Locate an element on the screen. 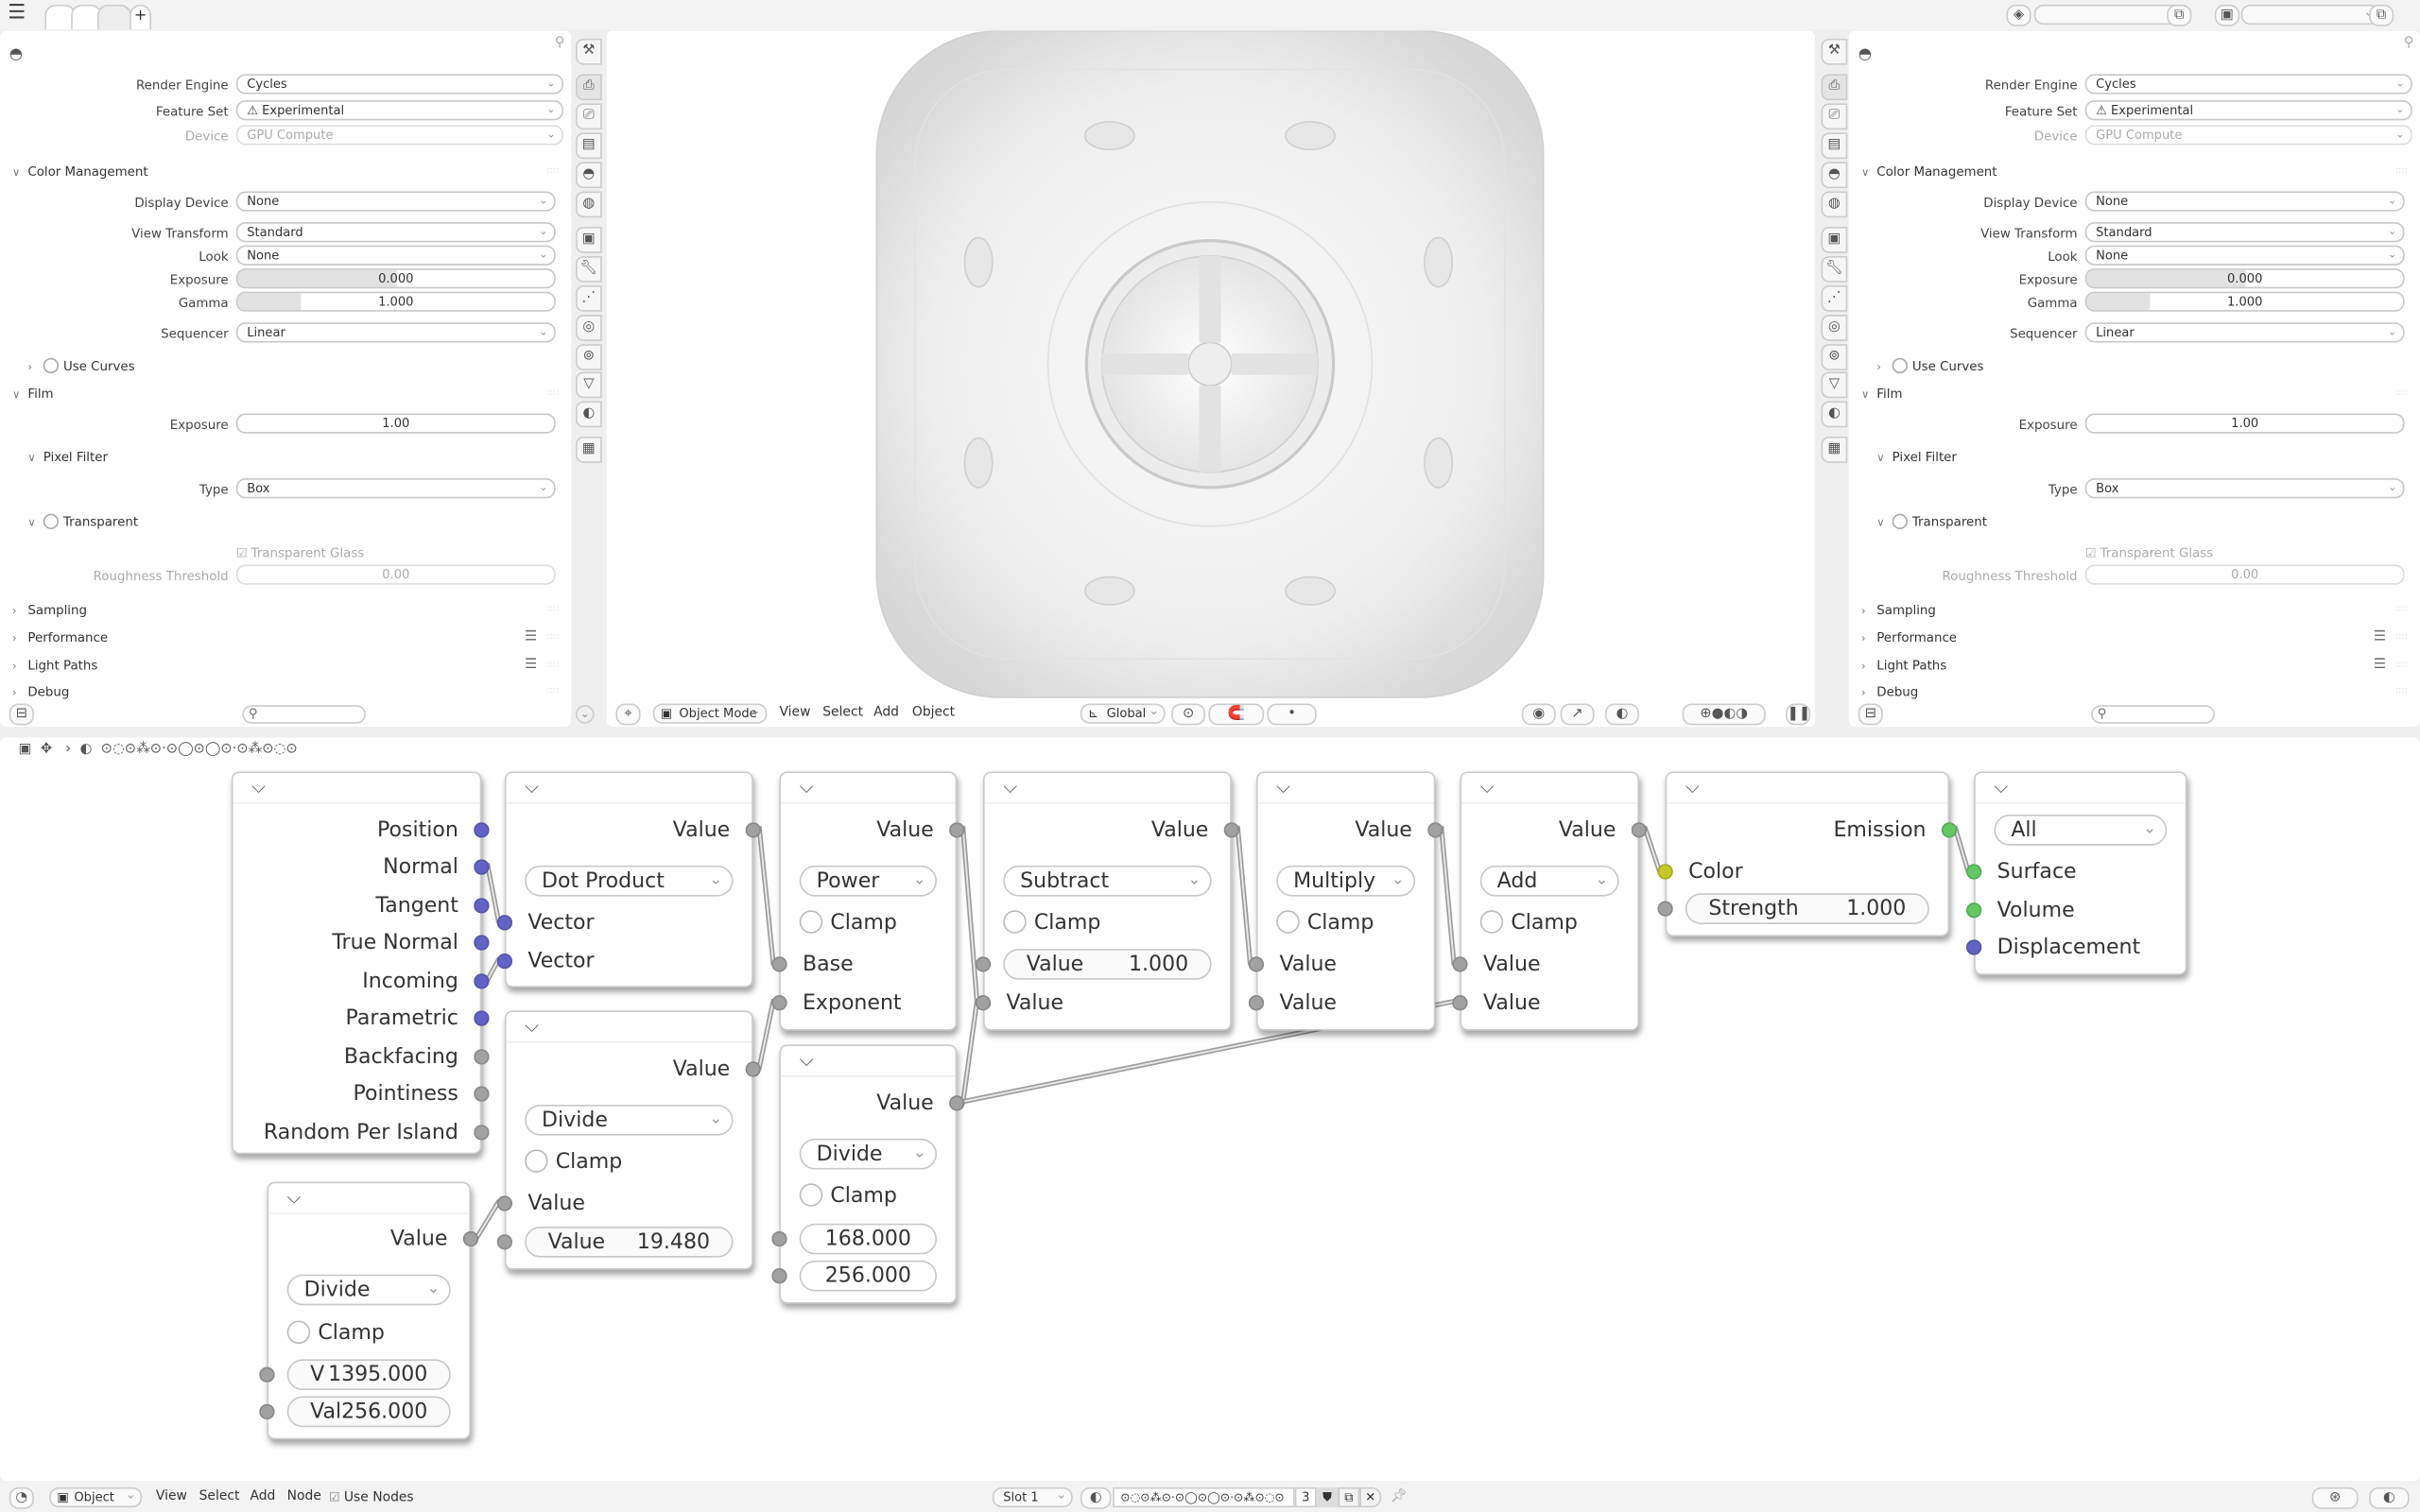  type-dropdown: Box ⌄ is located at coordinates (2245, 488).